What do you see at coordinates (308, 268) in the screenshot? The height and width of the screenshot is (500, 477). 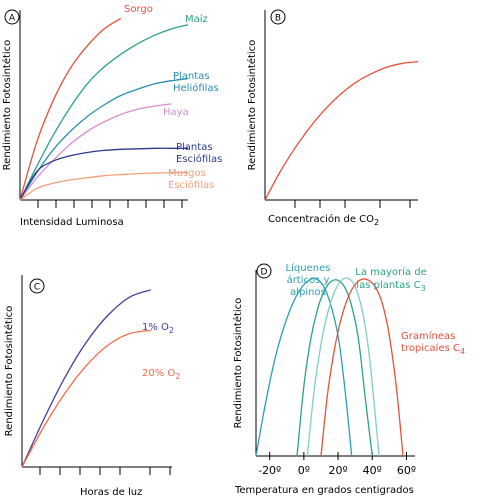 I see `series-label: Líquenes` at bounding box center [308, 268].